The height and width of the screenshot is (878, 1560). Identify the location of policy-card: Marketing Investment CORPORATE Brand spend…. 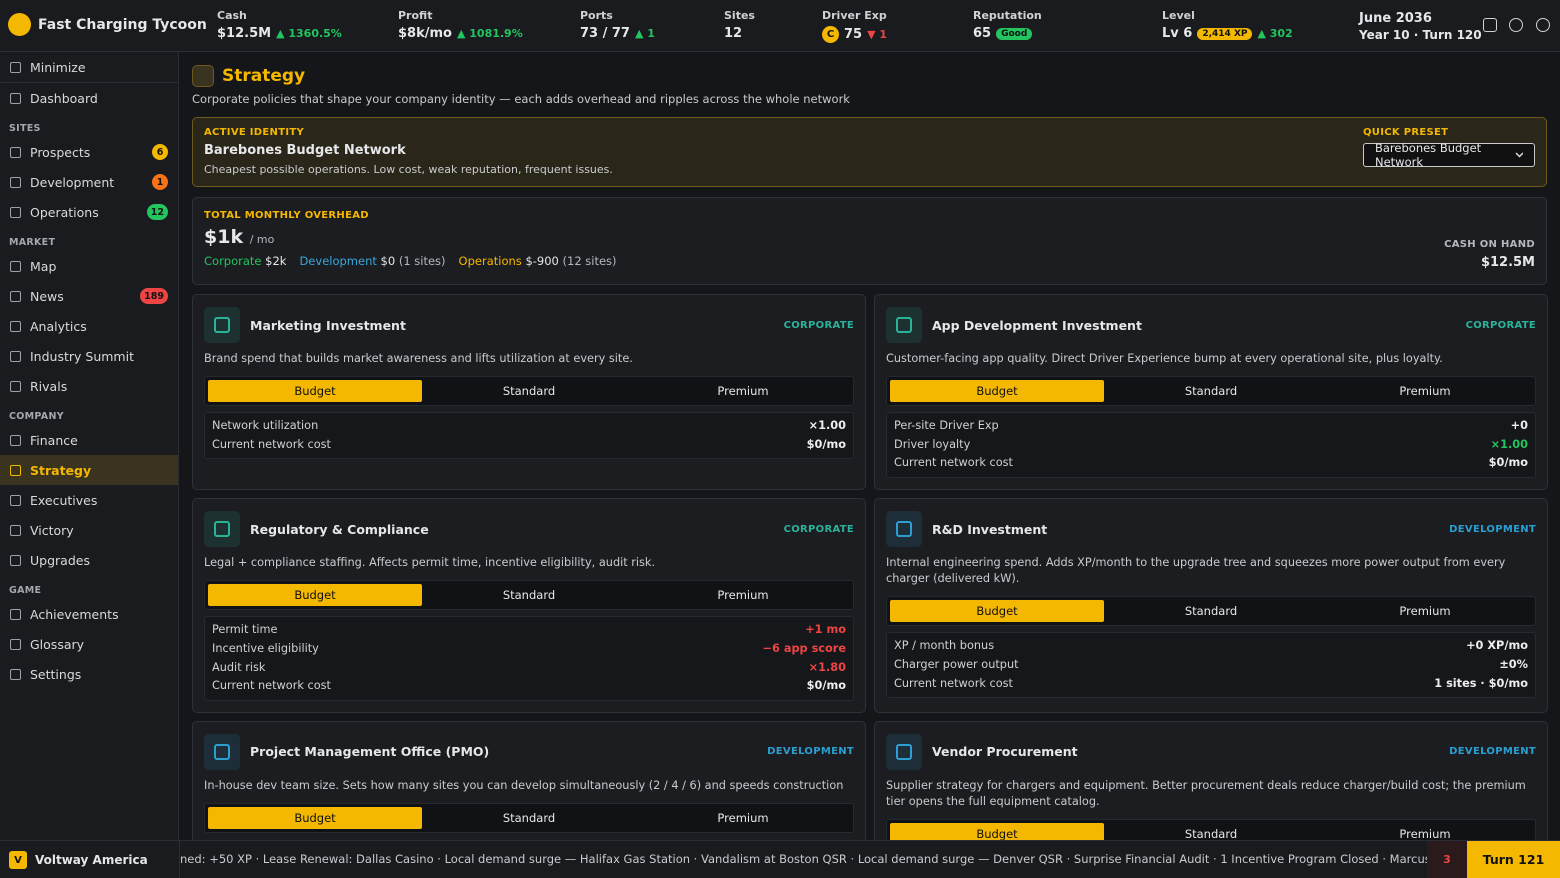
(529, 392).